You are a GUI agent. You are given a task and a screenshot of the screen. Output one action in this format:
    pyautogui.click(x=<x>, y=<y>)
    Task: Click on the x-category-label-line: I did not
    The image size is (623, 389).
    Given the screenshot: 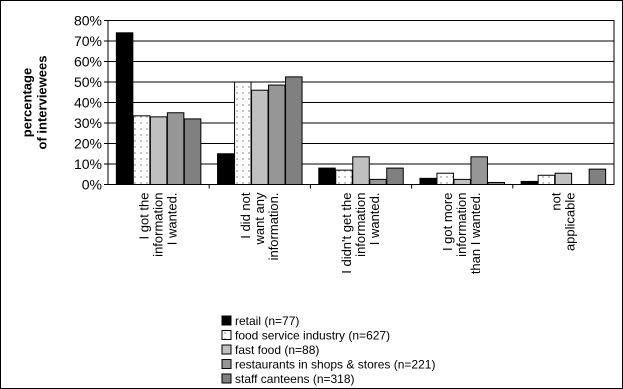 What is the action you would take?
    pyautogui.click(x=245, y=215)
    